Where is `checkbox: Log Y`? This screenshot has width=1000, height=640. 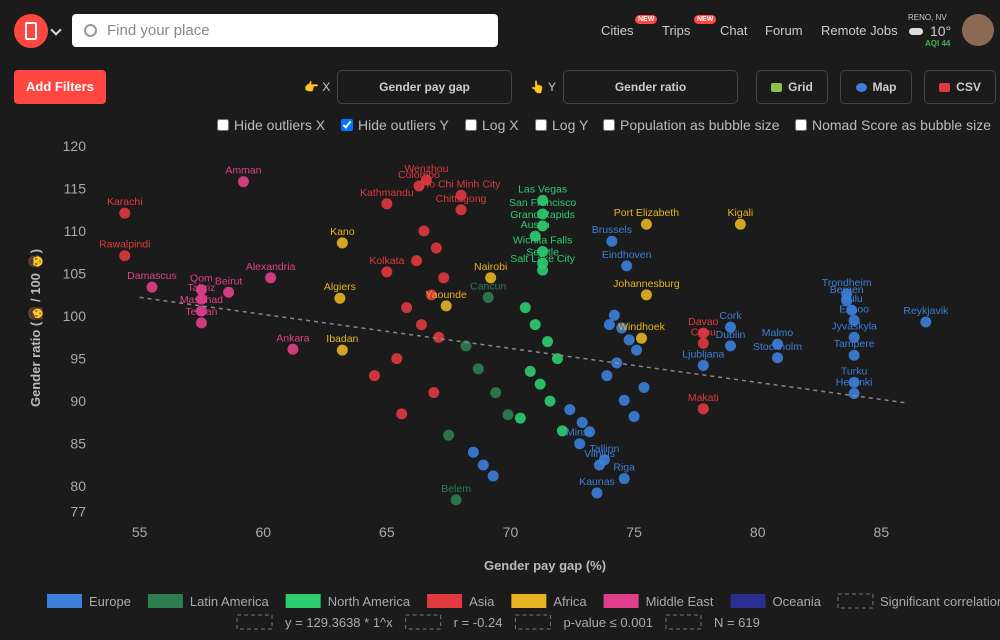
checkbox: Log Y is located at coordinates (561, 125).